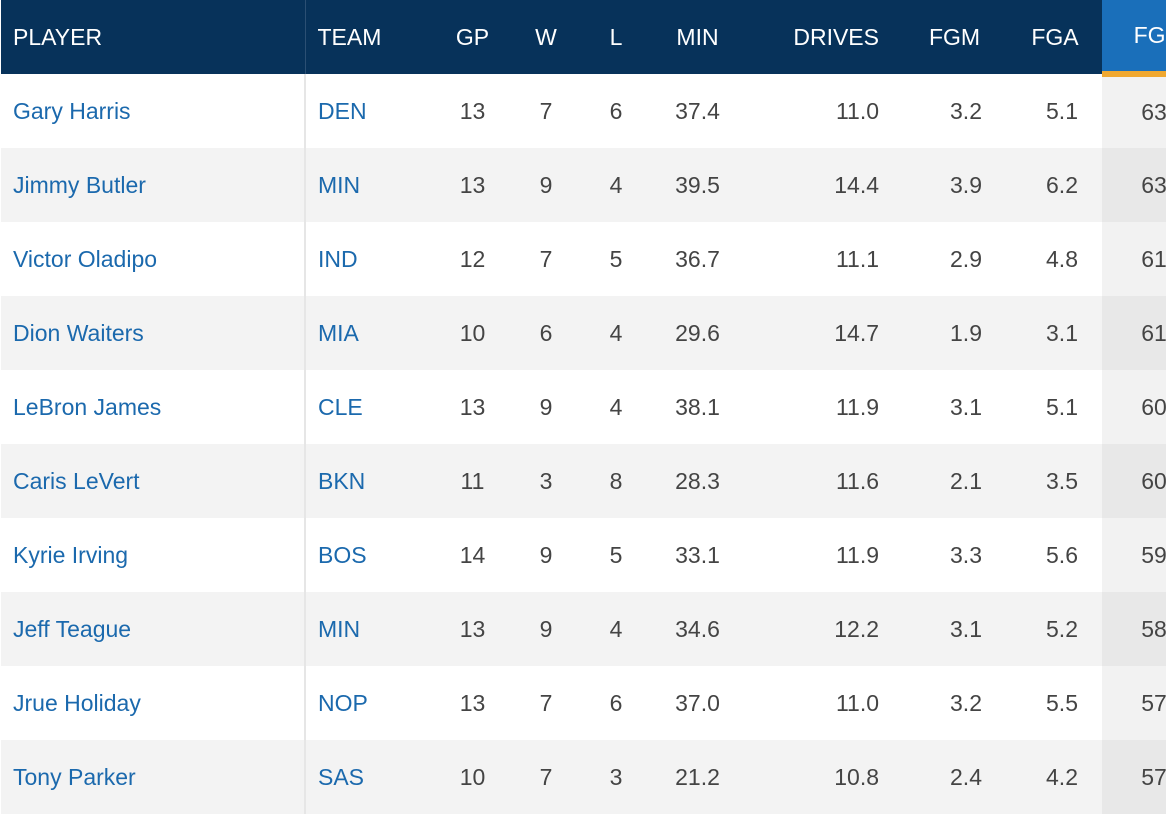  Describe the element at coordinates (153, 407) in the screenshot. I see `player-name-link: LeBron James` at that location.